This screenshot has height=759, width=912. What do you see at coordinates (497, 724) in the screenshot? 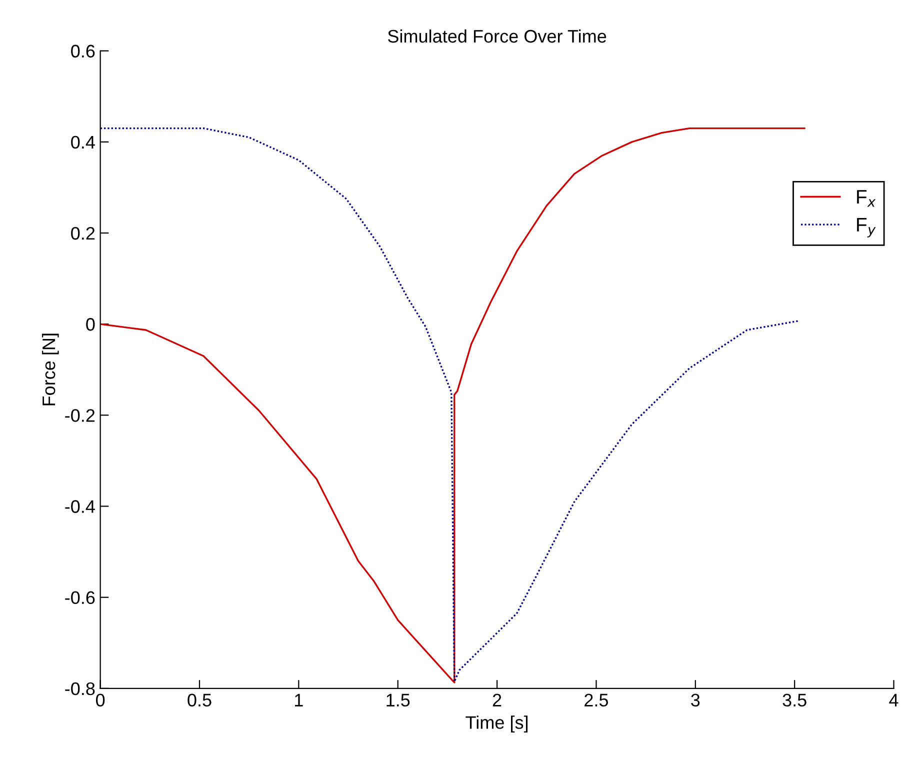
I see `x-axis-title: Time [s]` at bounding box center [497, 724].